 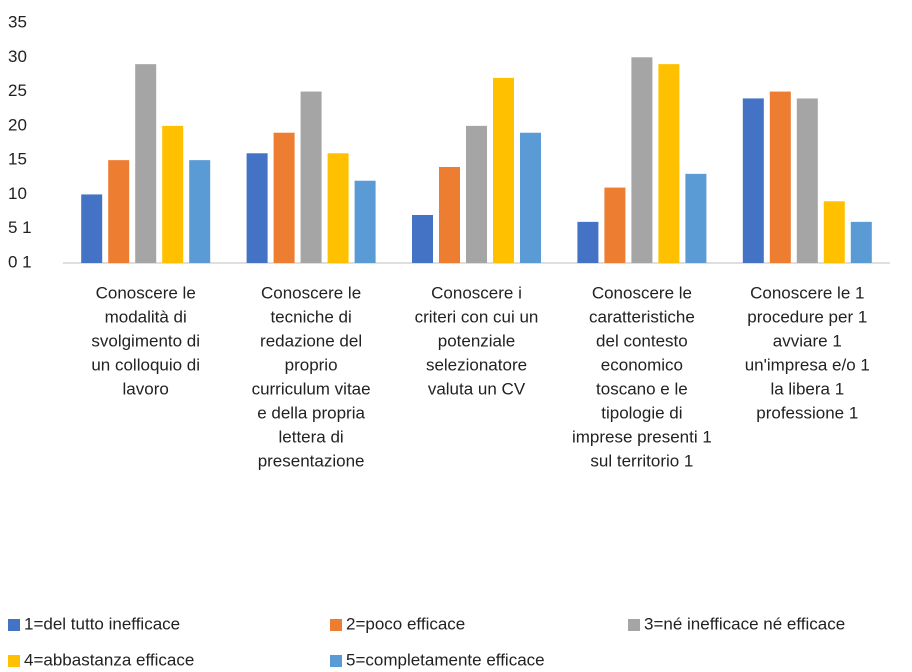 What do you see at coordinates (311, 340) in the screenshot?
I see `x-tick-label: redazione del` at bounding box center [311, 340].